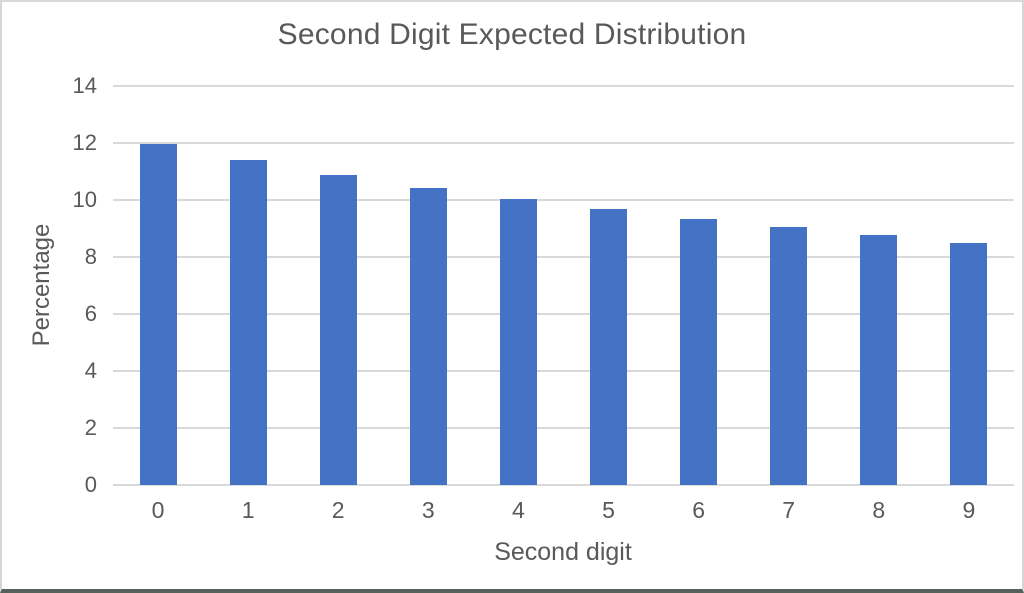 The width and height of the screenshot is (1024, 593). Describe the element at coordinates (518, 510) in the screenshot. I see `x-tick-label: 4` at that location.